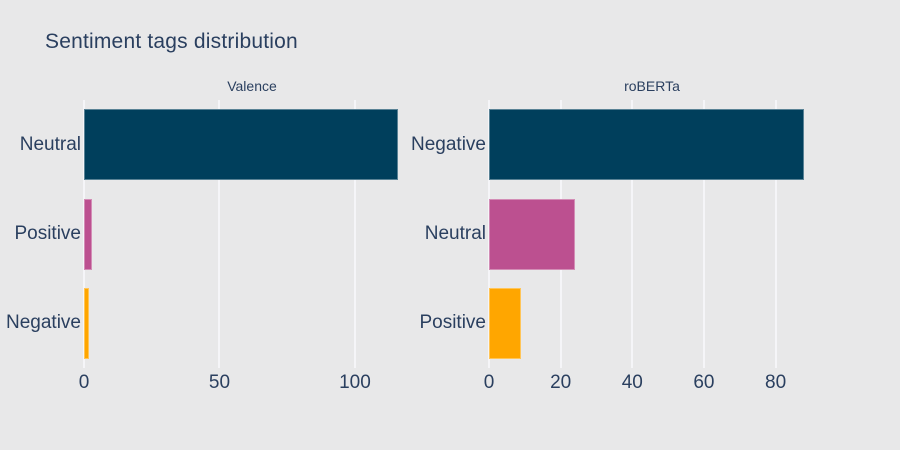  I want to click on facet-title-roberta: roBERTa, so click(652, 86).